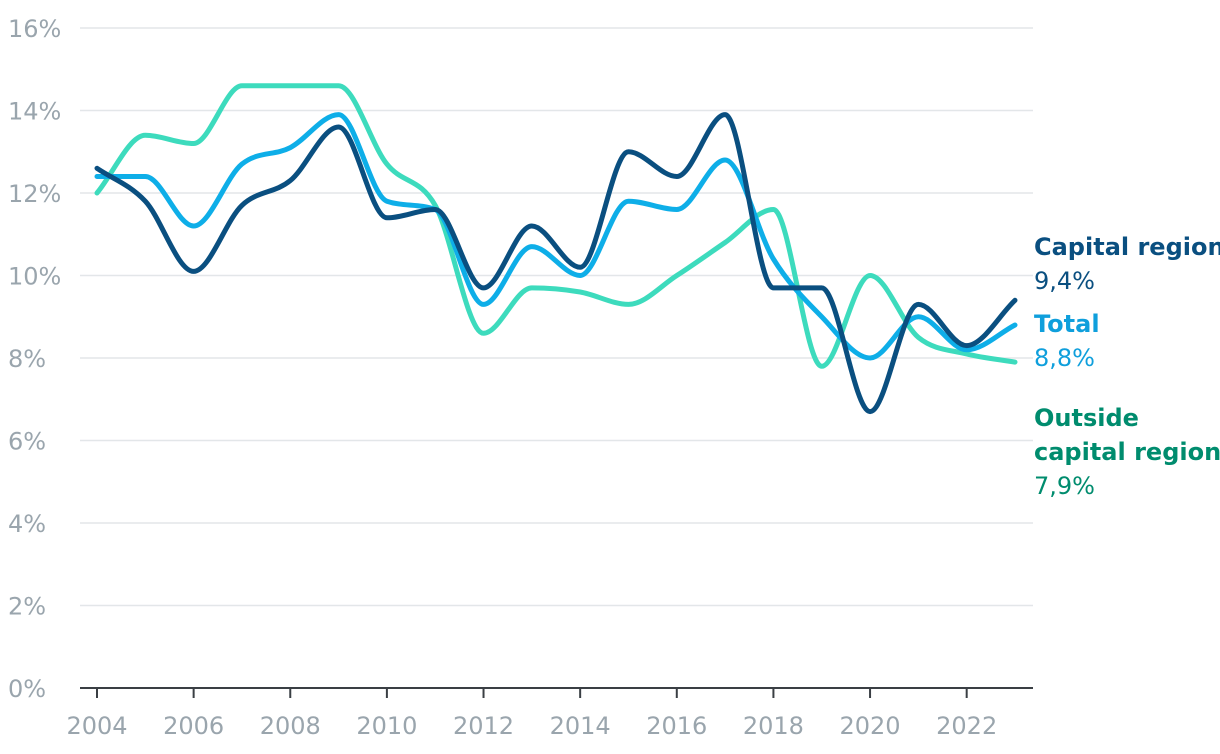  Describe the element at coordinates (34, 112) in the screenshot. I see `y-tick-label: 14%` at that location.